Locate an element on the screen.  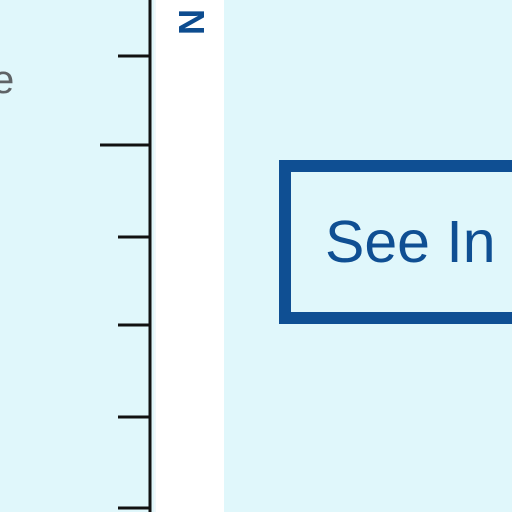
vertical-tab-strip: N is located at coordinates (190, 256).